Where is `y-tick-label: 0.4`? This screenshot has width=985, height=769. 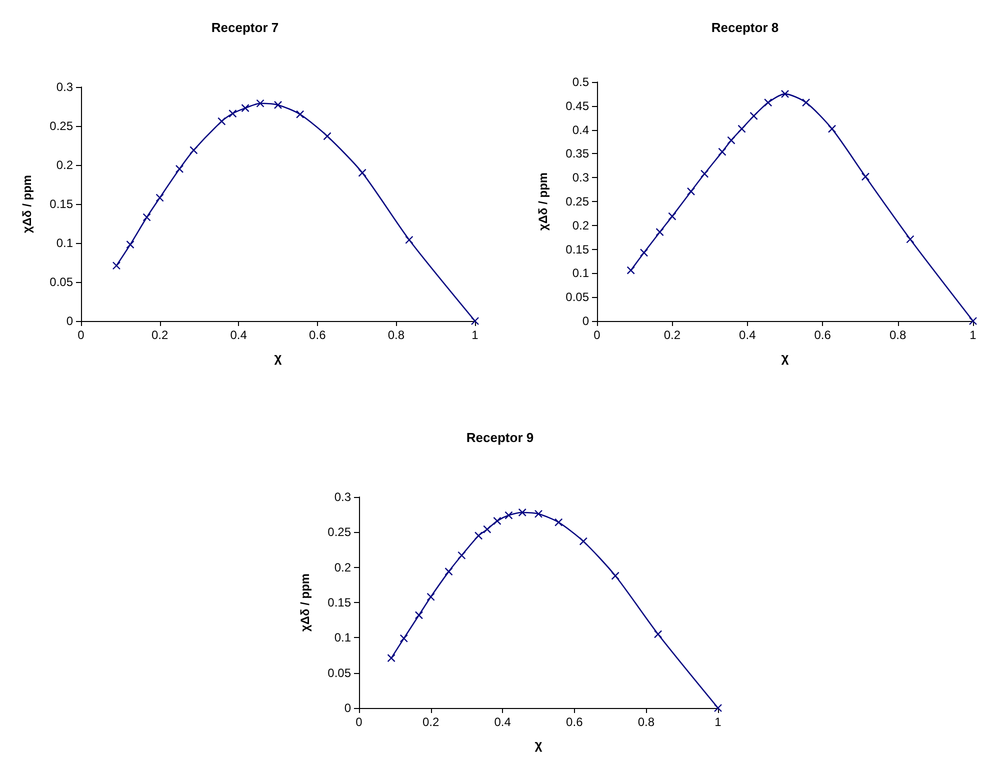 y-tick-label: 0.4 is located at coordinates (581, 129).